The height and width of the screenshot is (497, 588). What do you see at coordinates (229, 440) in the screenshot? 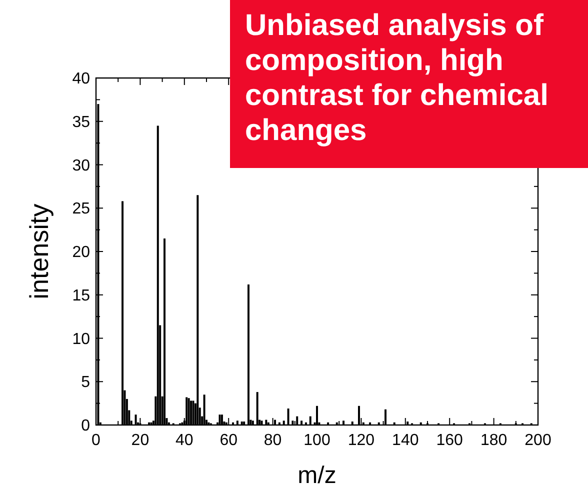
I see `x-tick-label: 60` at bounding box center [229, 440].